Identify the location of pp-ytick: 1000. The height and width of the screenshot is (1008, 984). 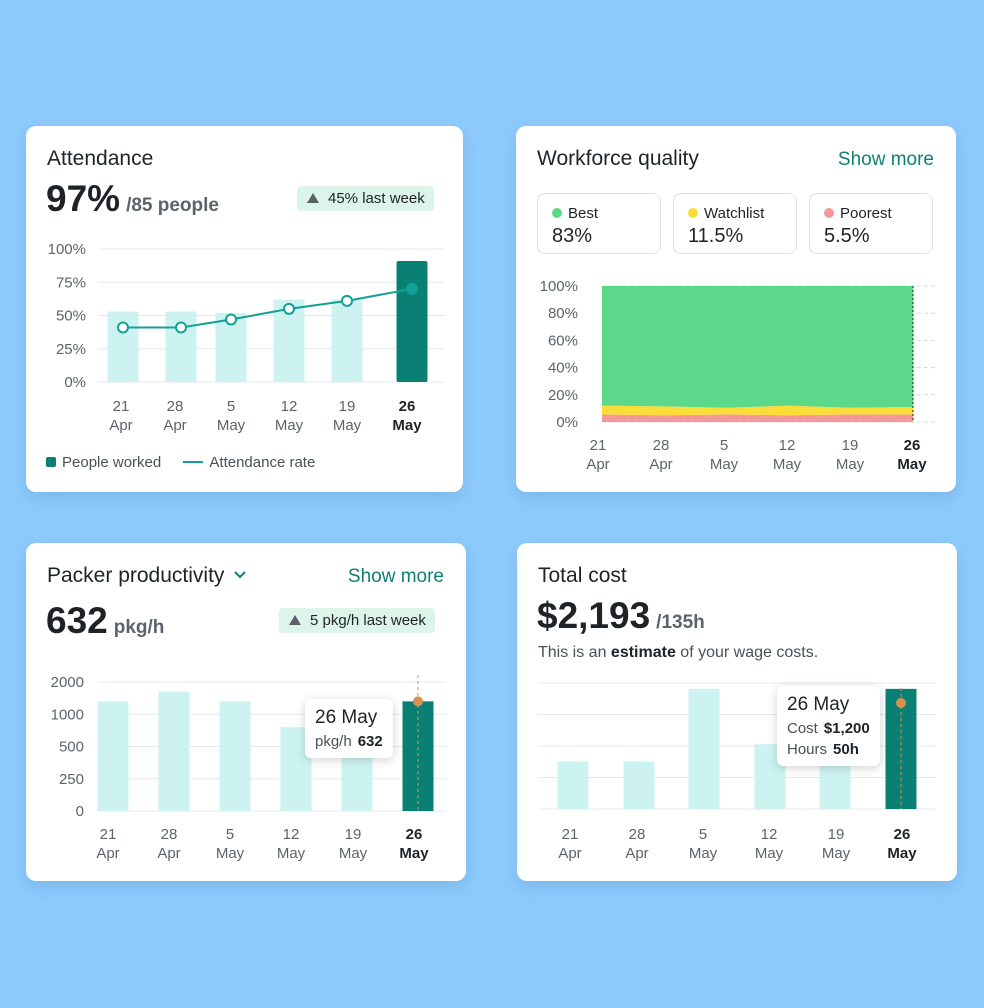
(67, 714).